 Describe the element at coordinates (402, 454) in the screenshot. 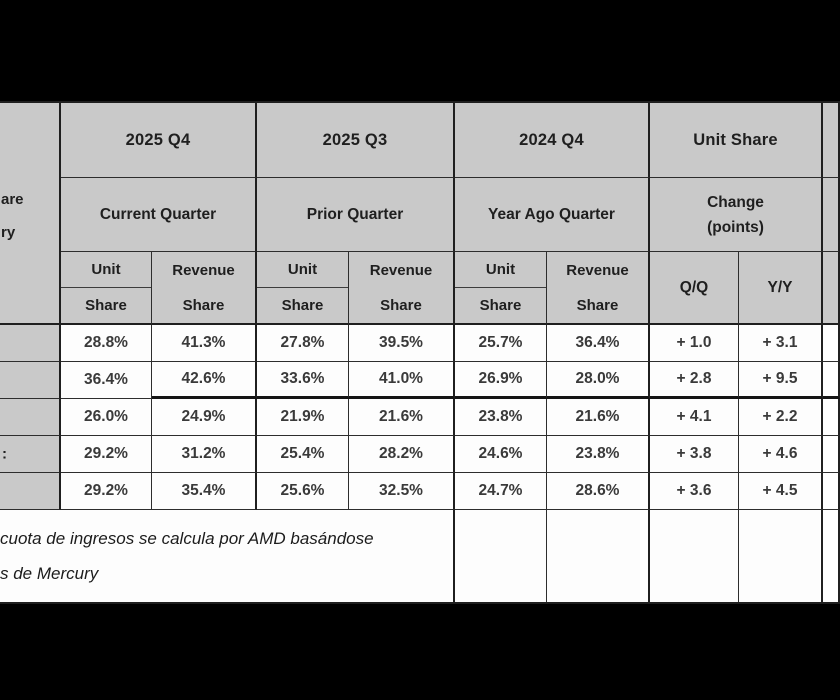

I see `table-cell: 28.2%` at that location.